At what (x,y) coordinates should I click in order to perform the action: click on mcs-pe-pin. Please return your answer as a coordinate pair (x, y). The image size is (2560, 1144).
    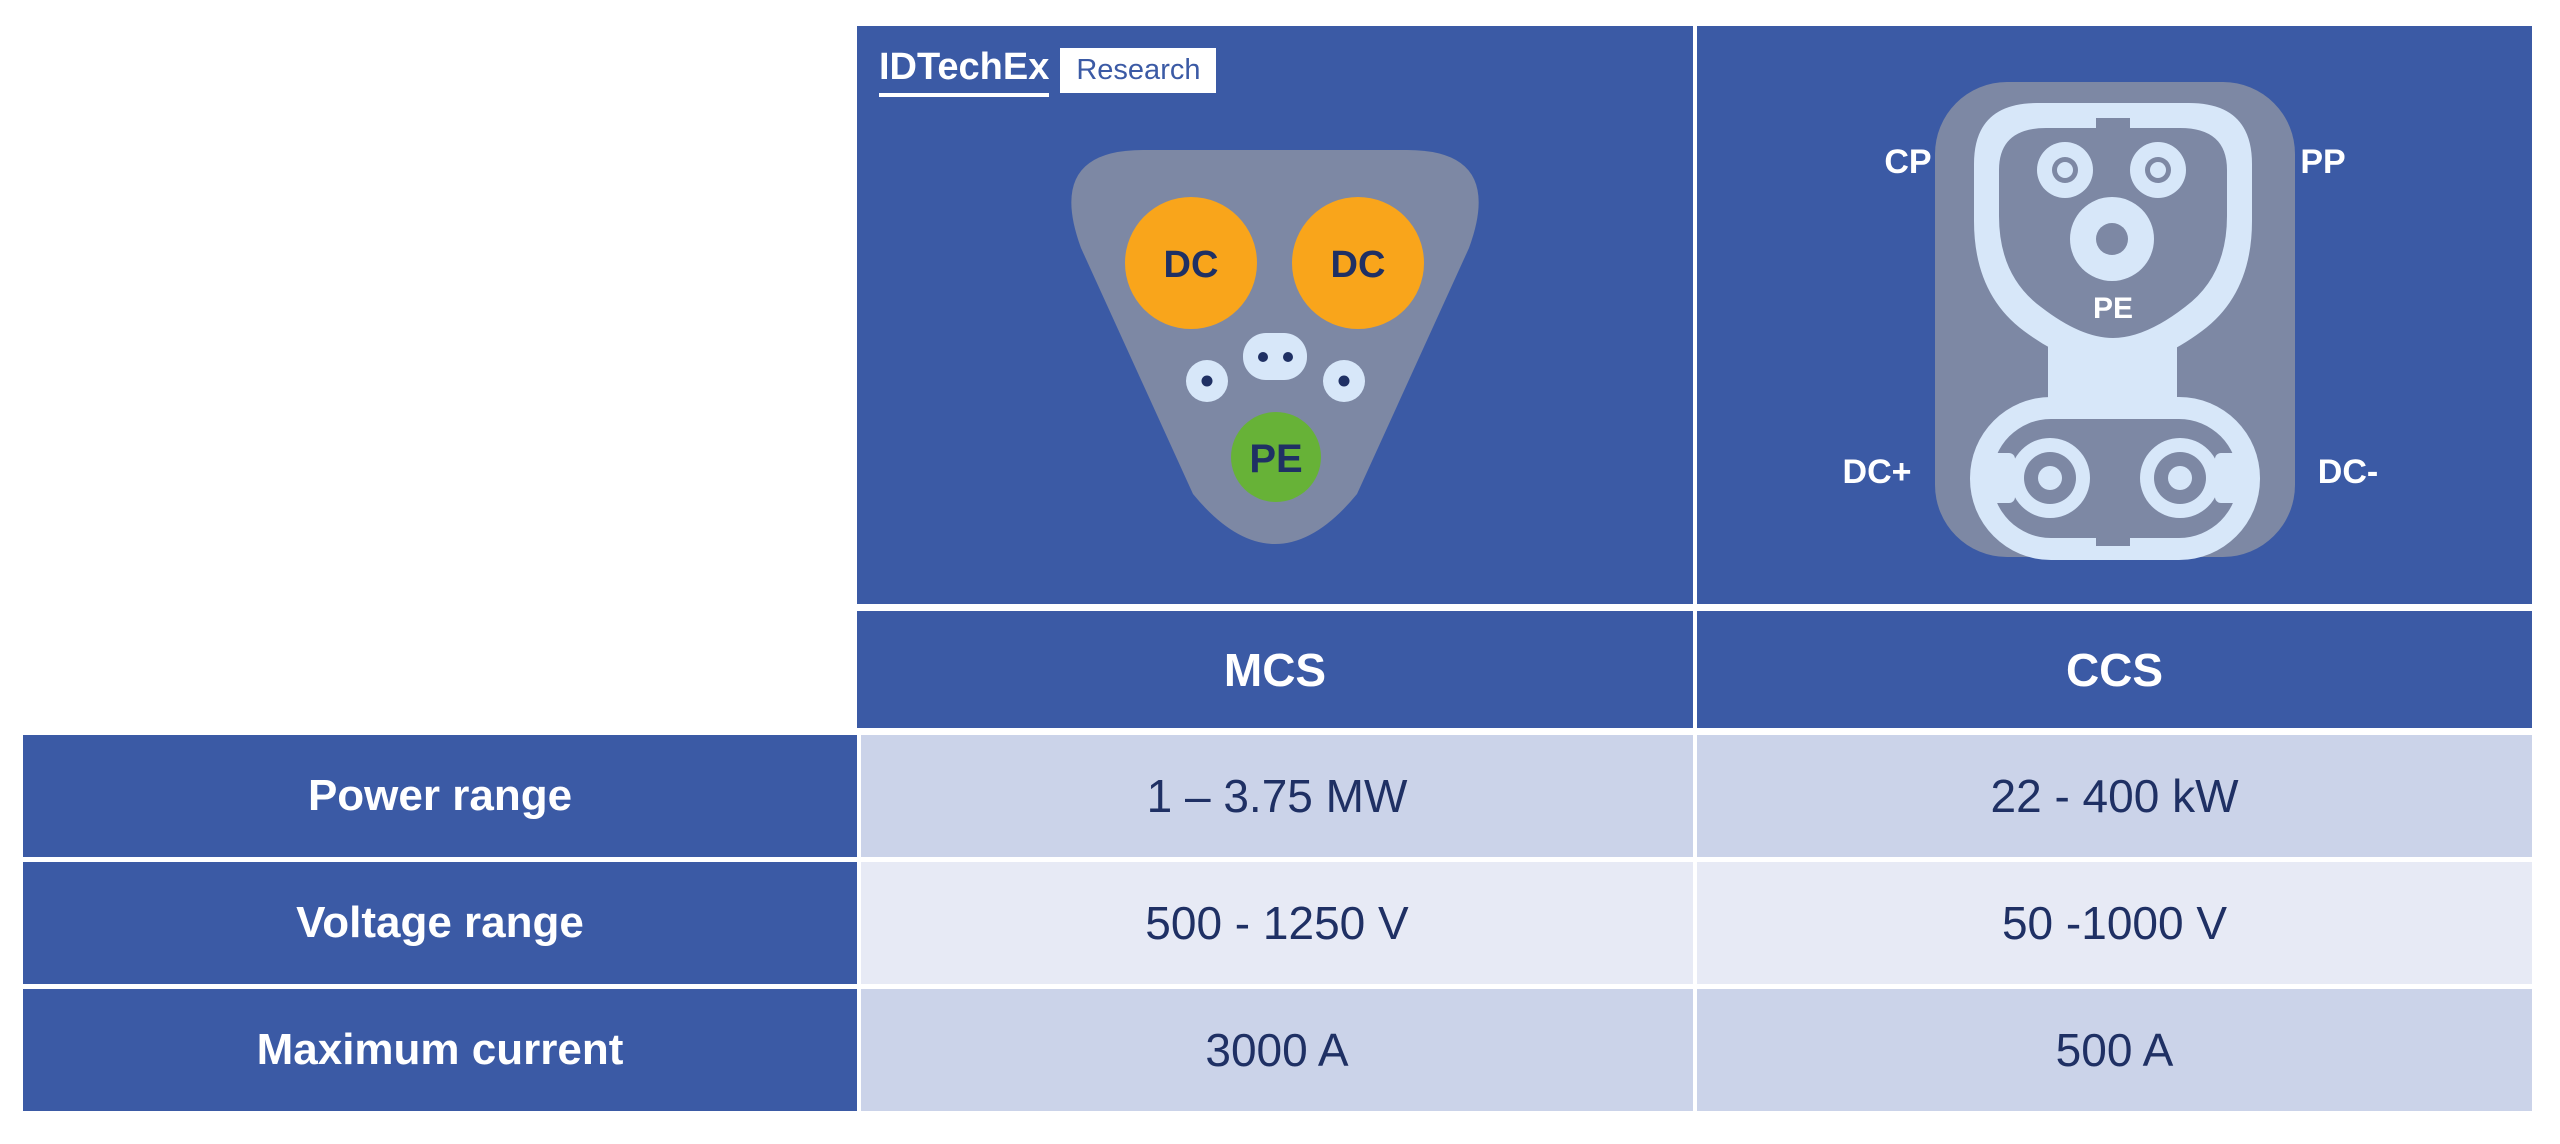
    Looking at the image, I should click on (1276, 457).